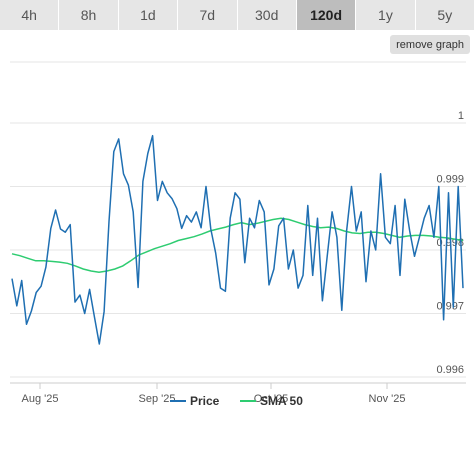 The height and width of the screenshot is (455, 474). I want to click on remove-graph-button: remove graph, so click(430, 44).